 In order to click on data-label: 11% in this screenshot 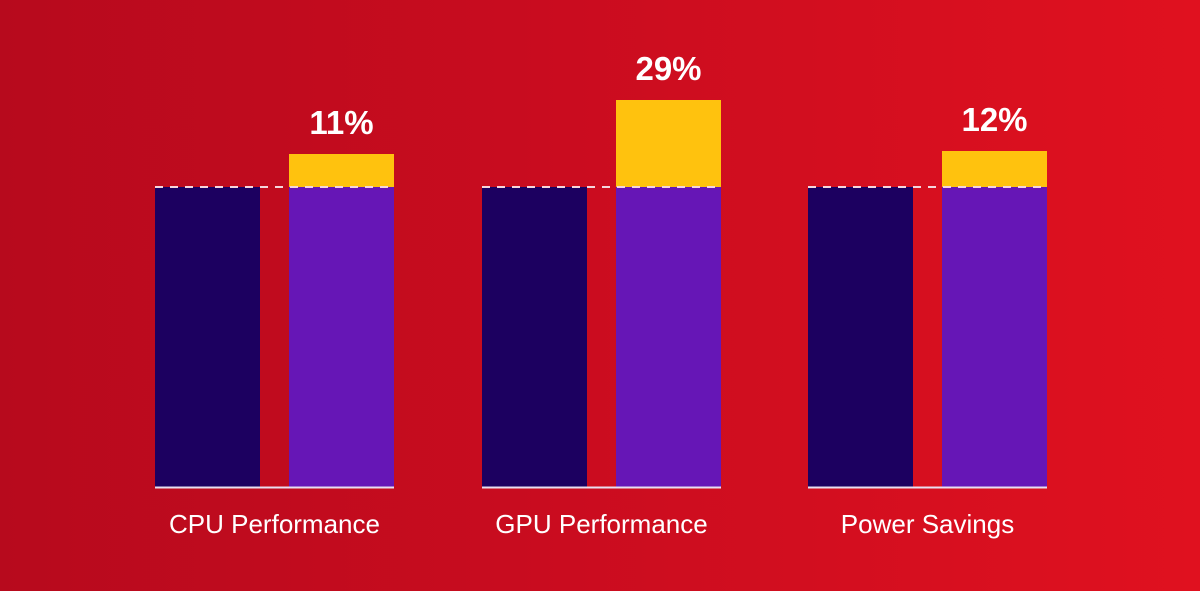, I will do `click(341, 122)`.